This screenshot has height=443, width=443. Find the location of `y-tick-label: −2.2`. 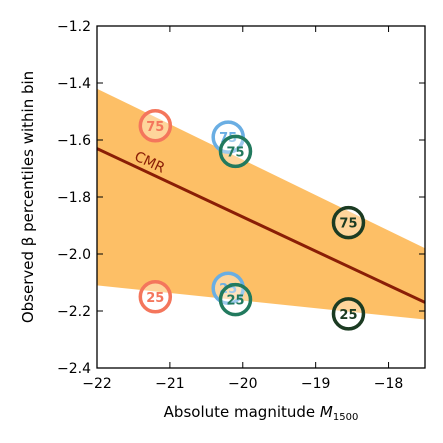

y-tick-label: −2.2 is located at coordinates (74, 312).